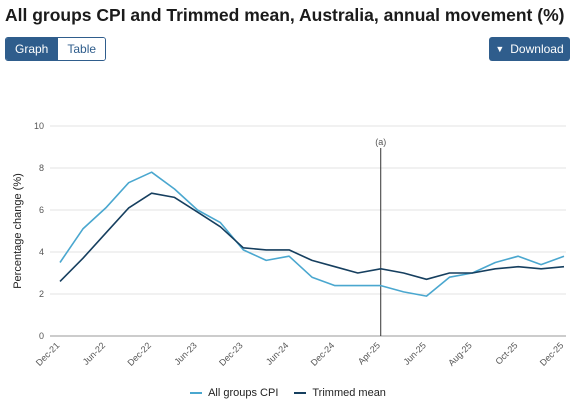  I want to click on y-axis-ticks: 0 2 4 6 8 10, so click(39, 231).